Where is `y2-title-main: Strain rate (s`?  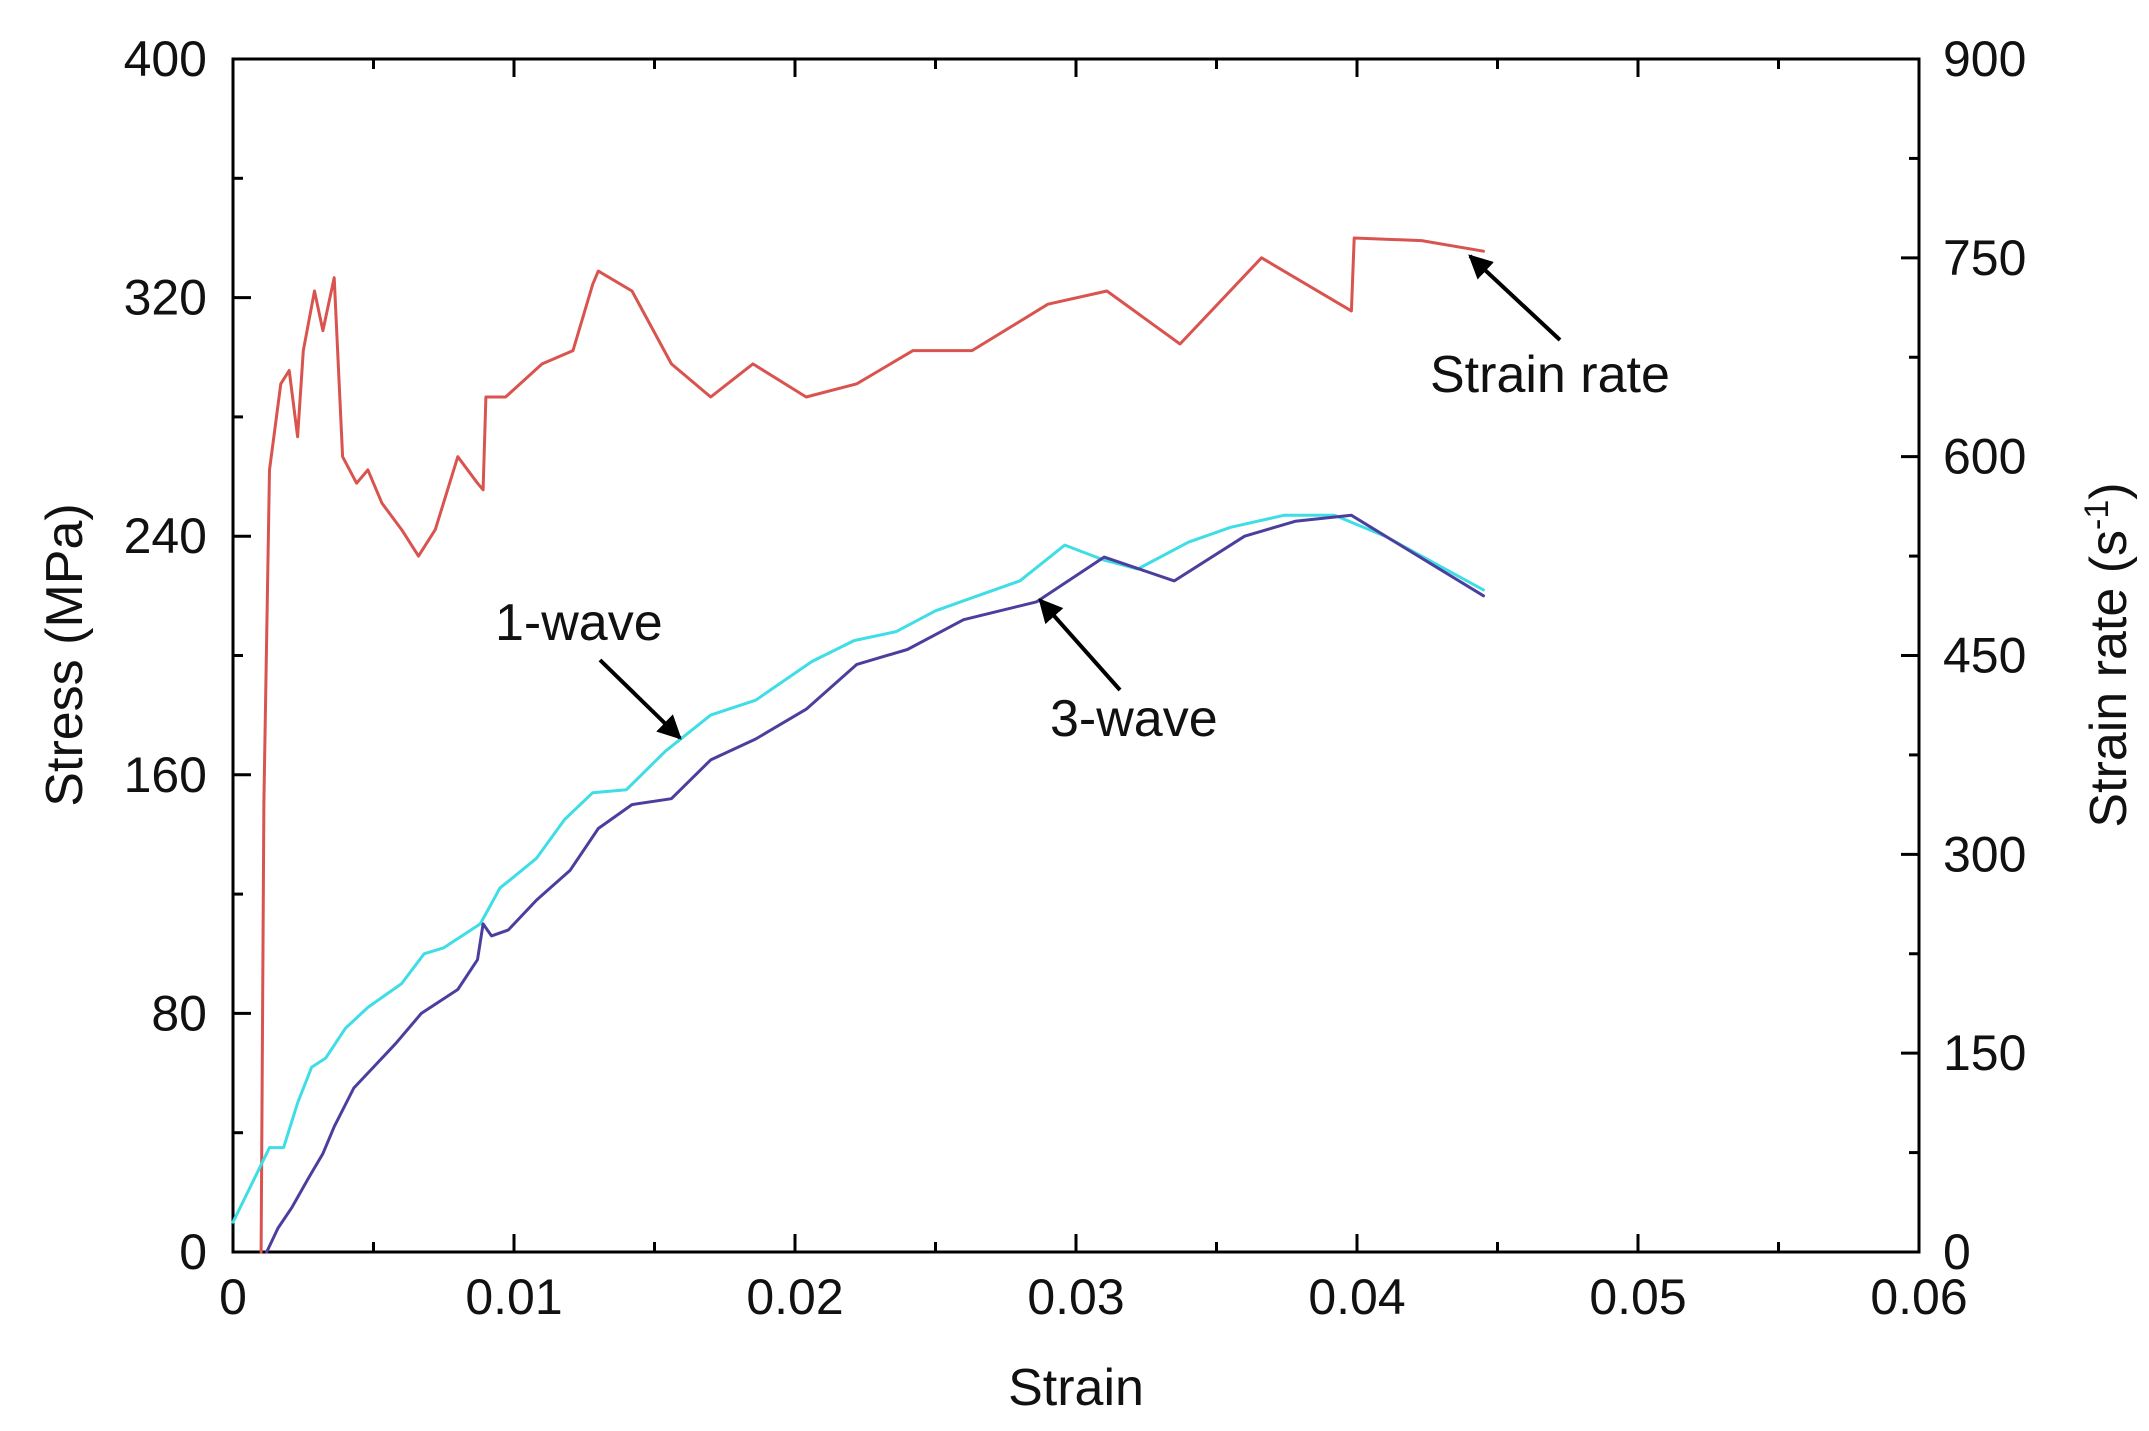
y2-title-main: Strain rate (s is located at coordinates (2109, 679).